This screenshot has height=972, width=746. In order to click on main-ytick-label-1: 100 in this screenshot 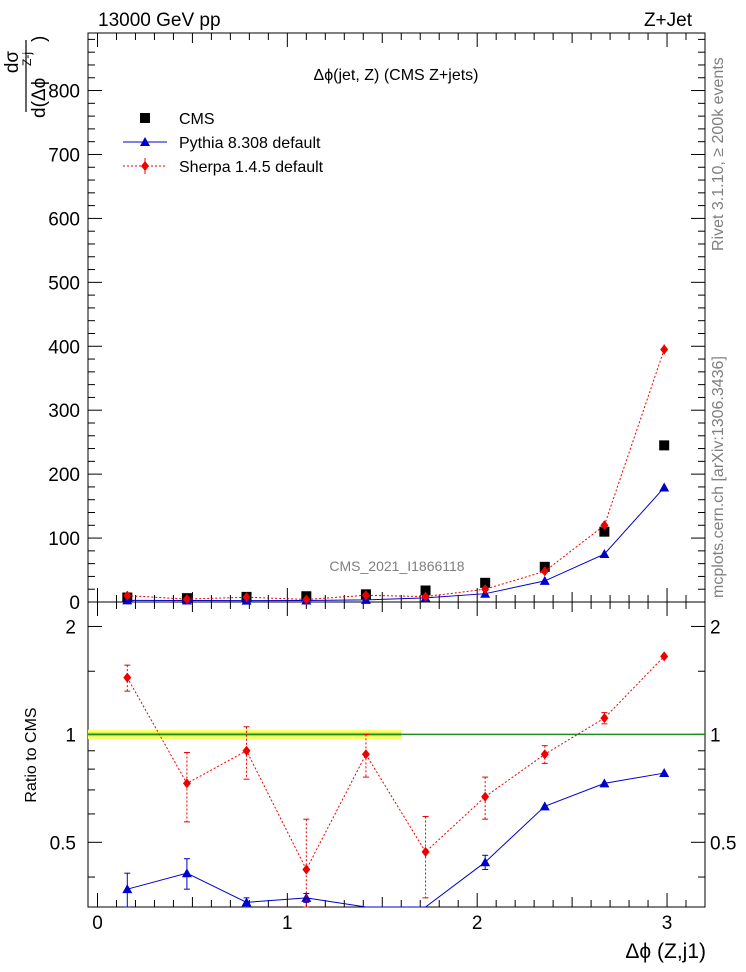, I will do `click(64, 539)`.